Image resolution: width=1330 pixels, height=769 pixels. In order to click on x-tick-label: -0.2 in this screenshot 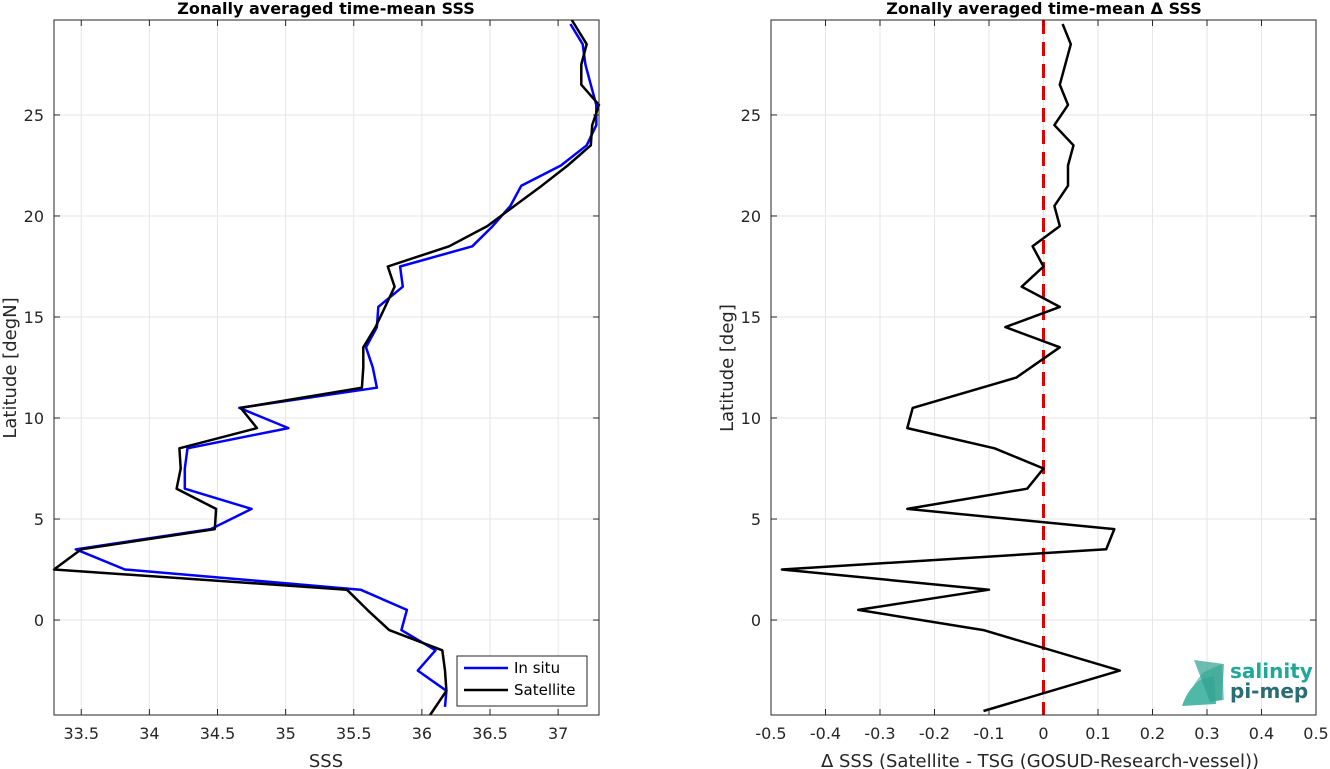, I will do `click(934, 733)`.